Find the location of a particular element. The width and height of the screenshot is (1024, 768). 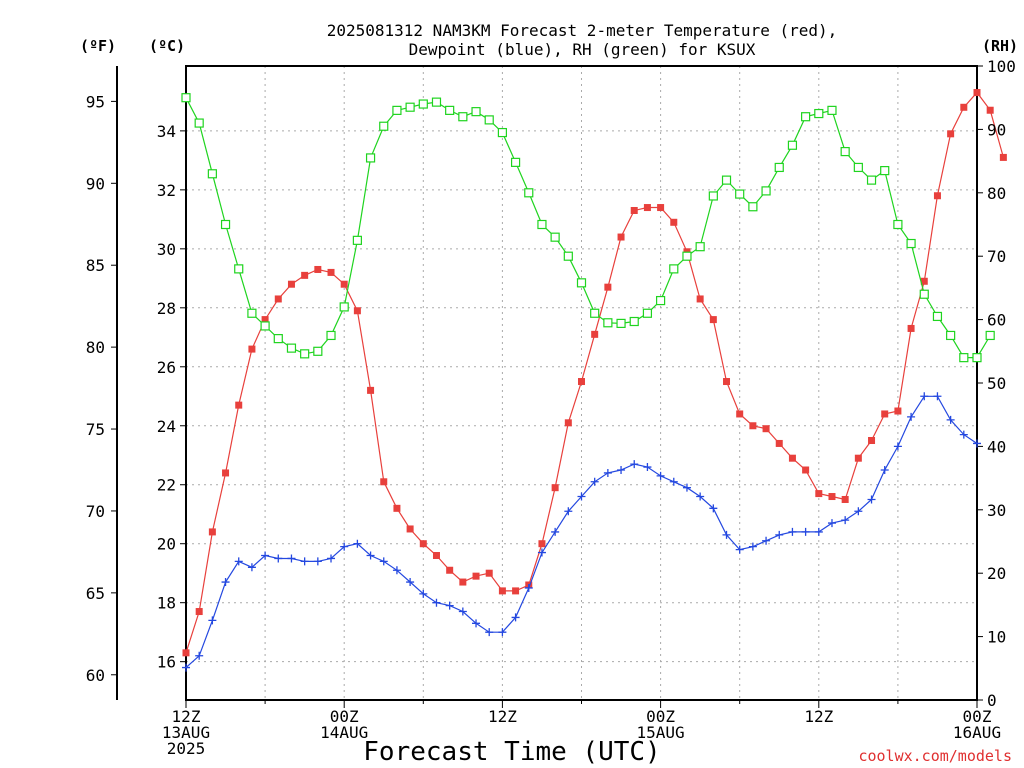

fahrenheit-tick-label: 85 is located at coordinates (95, 265).